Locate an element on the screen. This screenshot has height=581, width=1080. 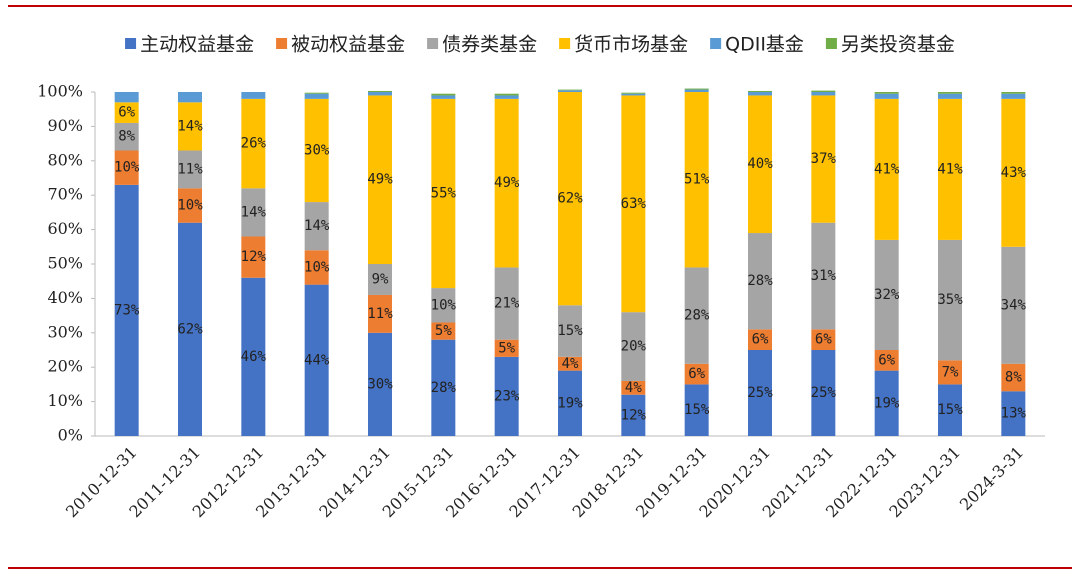
value-label: 34% is located at coordinates (1014, 305).